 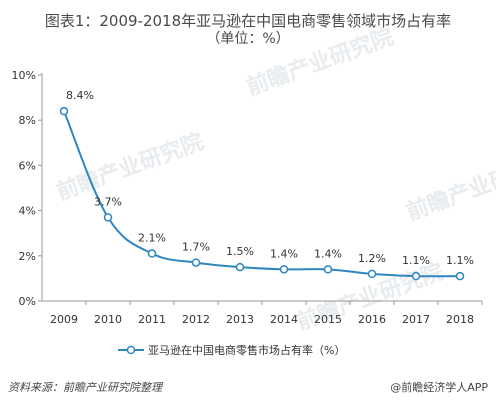 What do you see at coordinates (152, 319) in the screenshot?
I see `x-tick-label: 2011` at bounding box center [152, 319].